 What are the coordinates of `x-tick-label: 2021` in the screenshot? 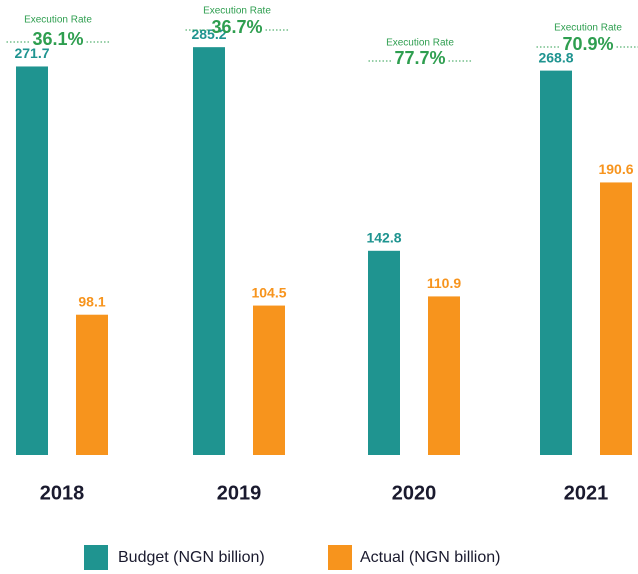 It's located at (586, 493).